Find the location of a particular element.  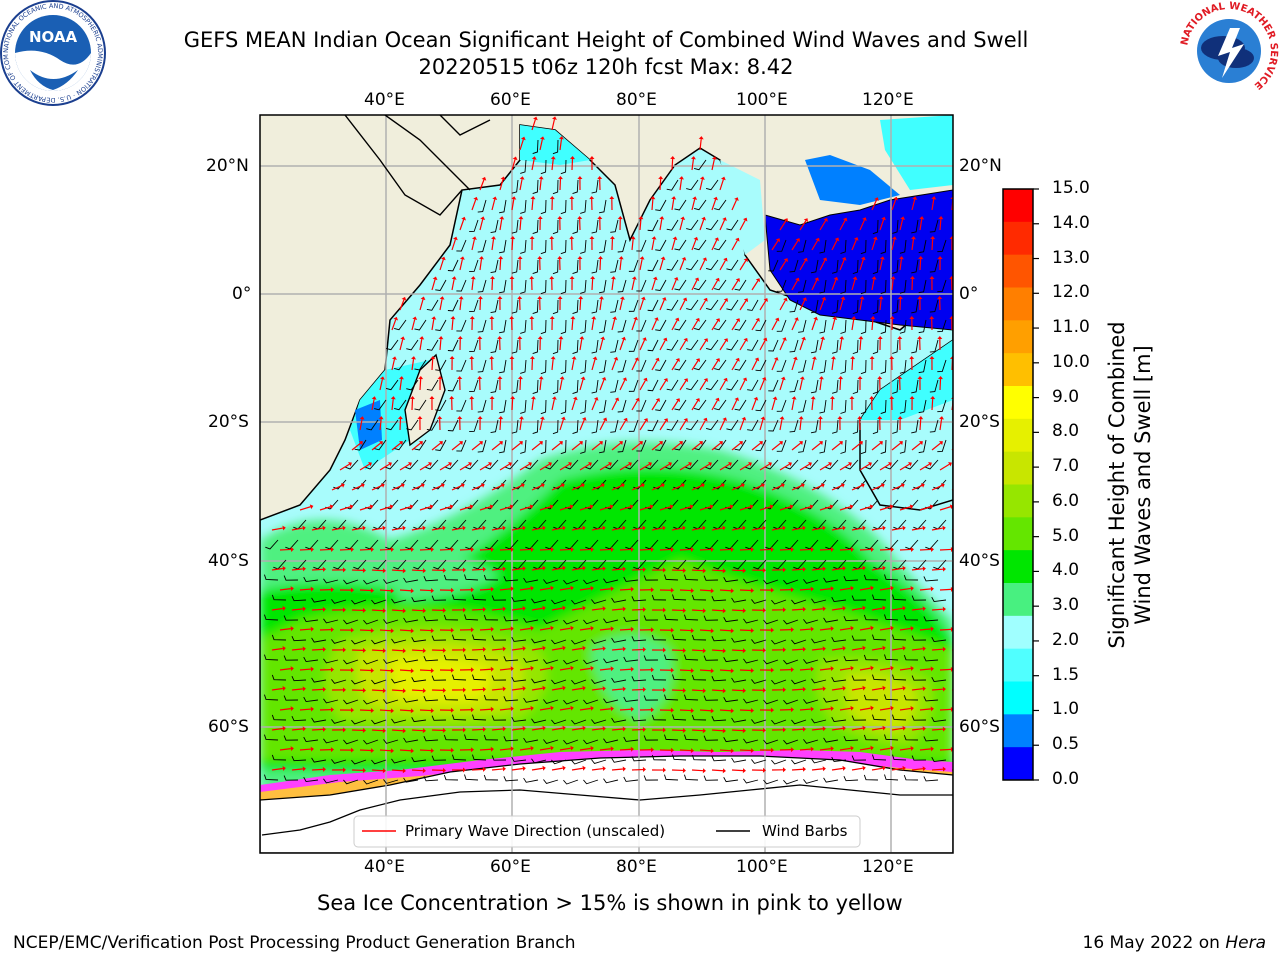

lat-tick-right: 0° is located at coordinates (969, 294).